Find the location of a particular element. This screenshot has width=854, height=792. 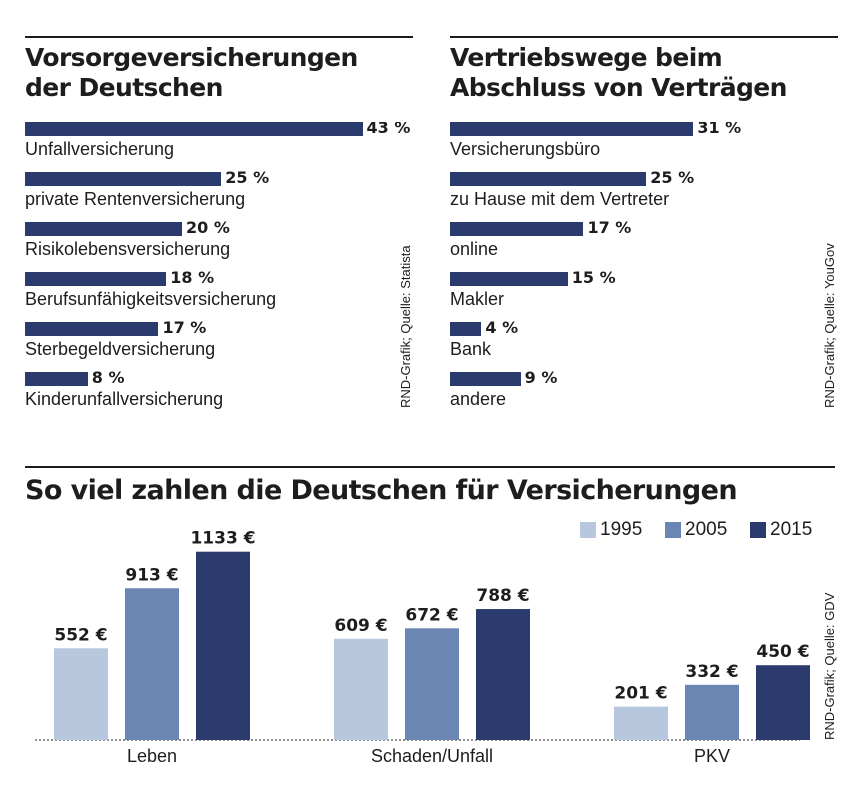

bar-category-label: Kinderunfallversicherung is located at coordinates (124, 399).